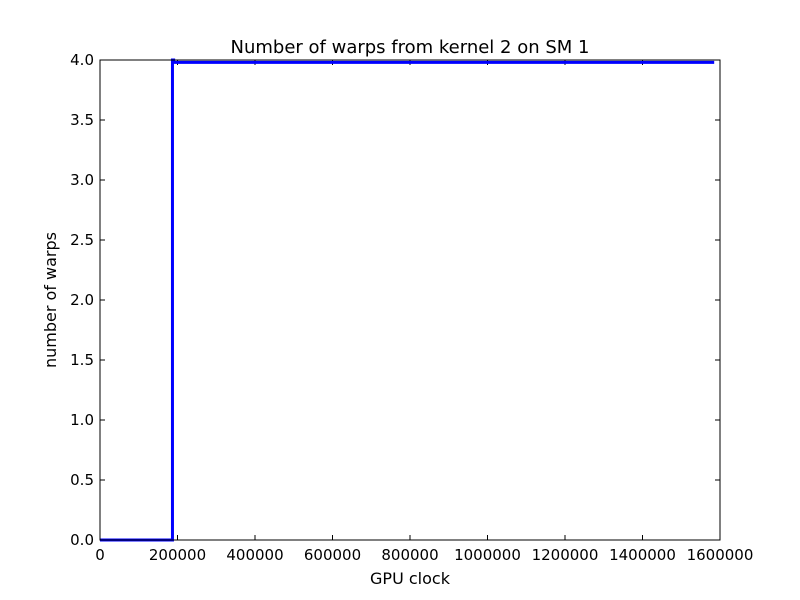 The image size is (800, 600). Describe the element at coordinates (720, 555) in the screenshot. I see `x-tick-label: 1600000` at that location.